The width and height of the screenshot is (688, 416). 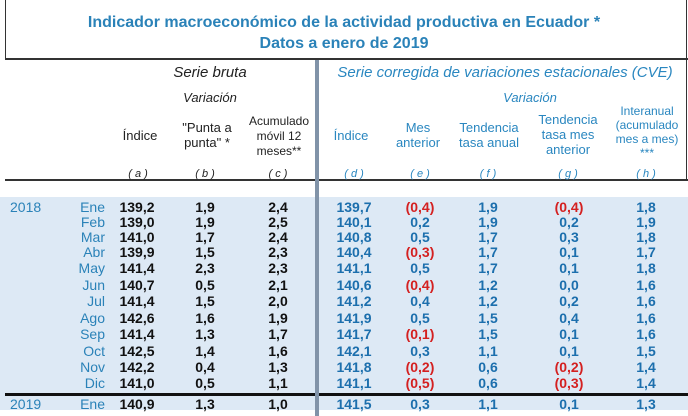 What do you see at coordinates (647, 132) in the screenshot?
I see `col-header-h: Interanual (acumulado mes a mes) ***` at bounding box center [647, 132].